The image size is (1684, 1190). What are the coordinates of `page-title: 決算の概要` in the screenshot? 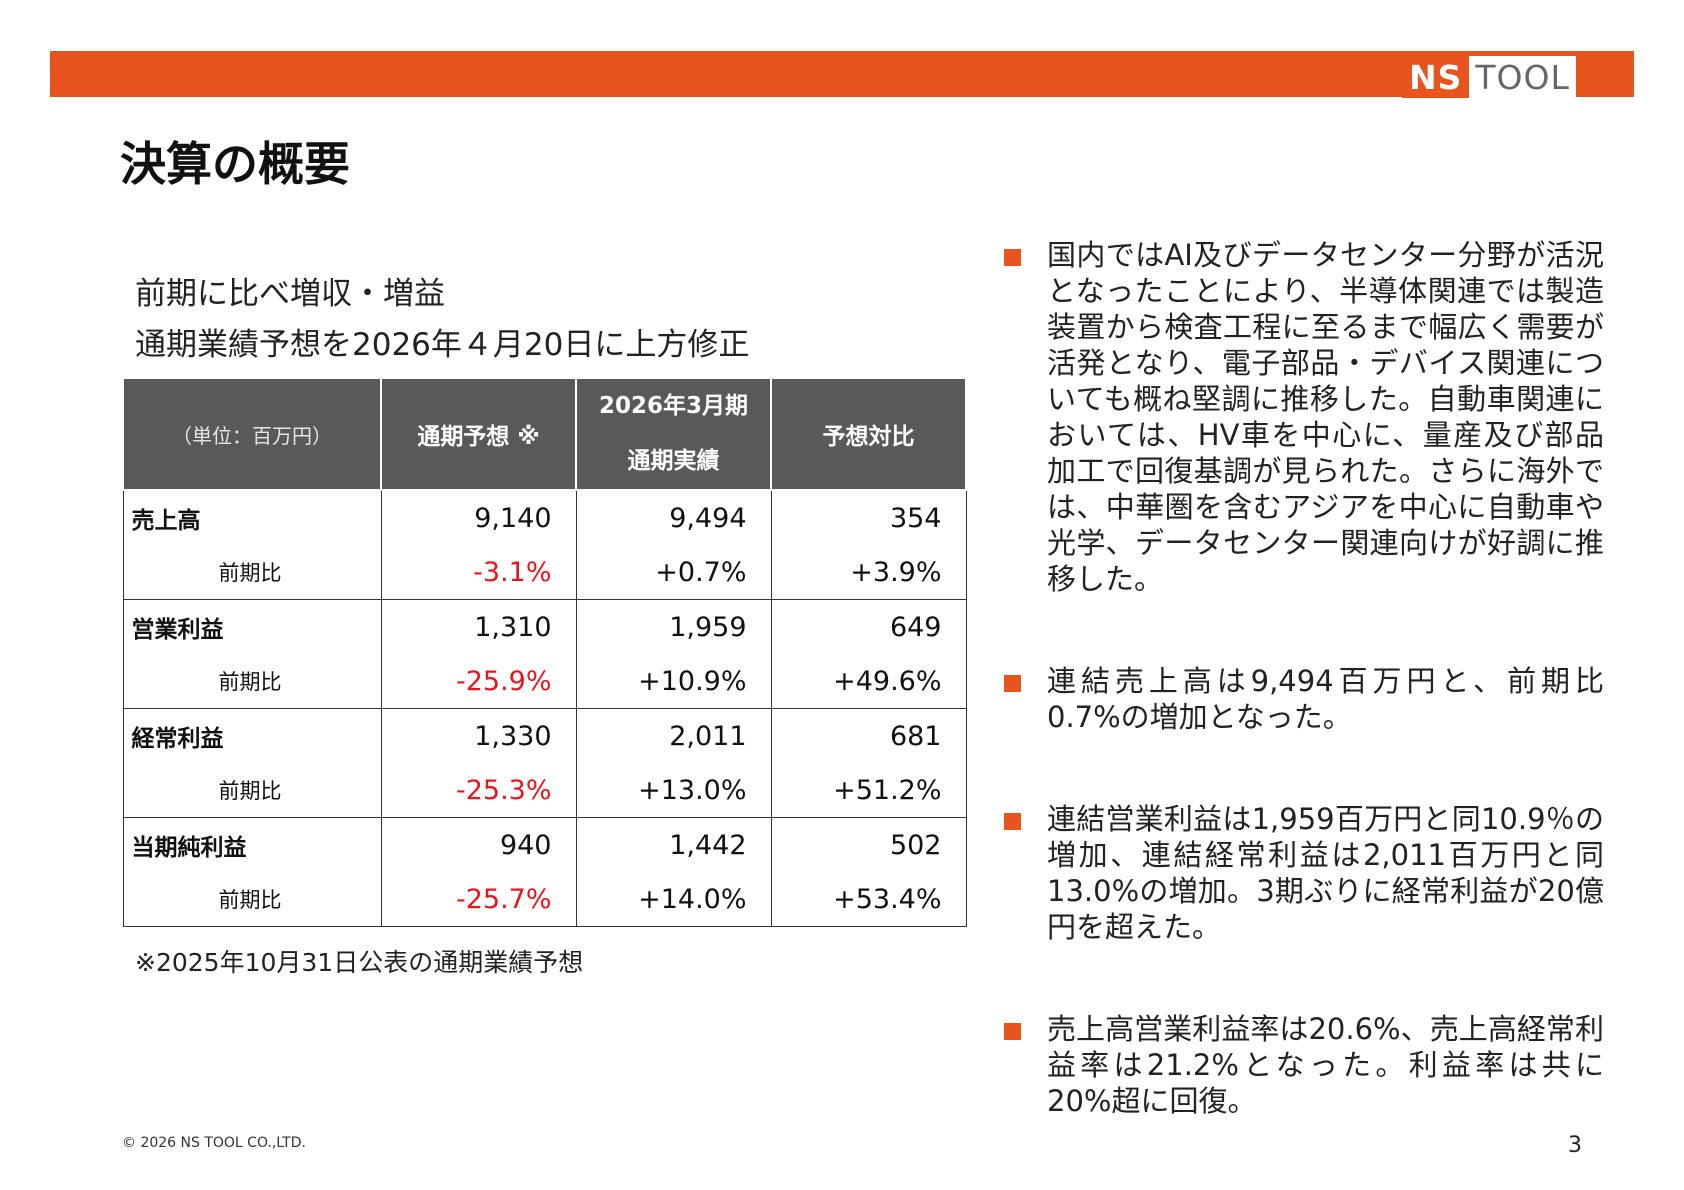 It's located at (235, 164).